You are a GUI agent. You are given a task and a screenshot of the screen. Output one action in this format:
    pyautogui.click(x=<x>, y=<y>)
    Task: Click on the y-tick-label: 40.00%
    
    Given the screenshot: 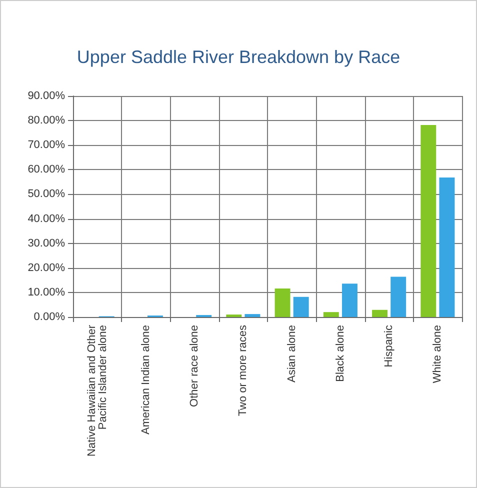 What is the action you would take?
    pyautogui.click(x=47, y=218)
    